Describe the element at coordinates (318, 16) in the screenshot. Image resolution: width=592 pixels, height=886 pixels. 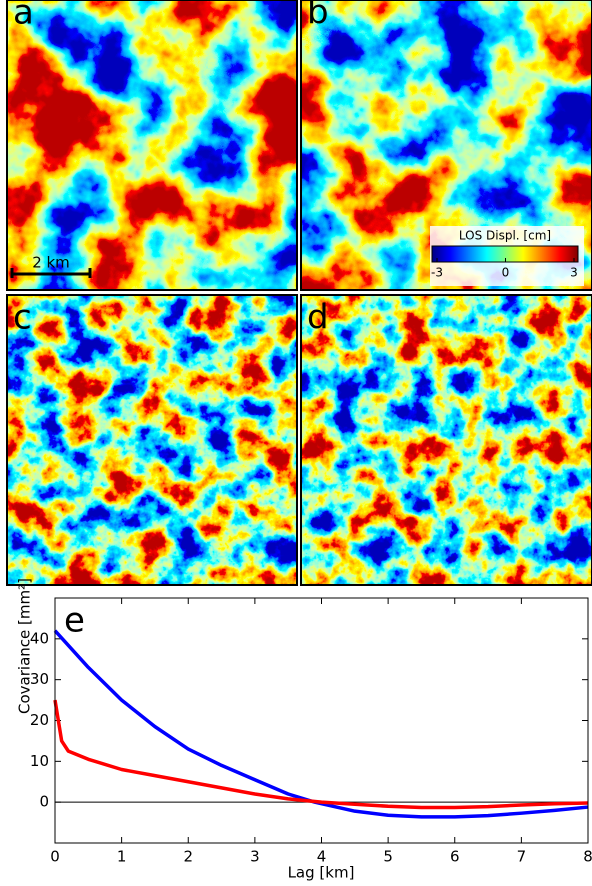
I see `panel-label: b` at that location.